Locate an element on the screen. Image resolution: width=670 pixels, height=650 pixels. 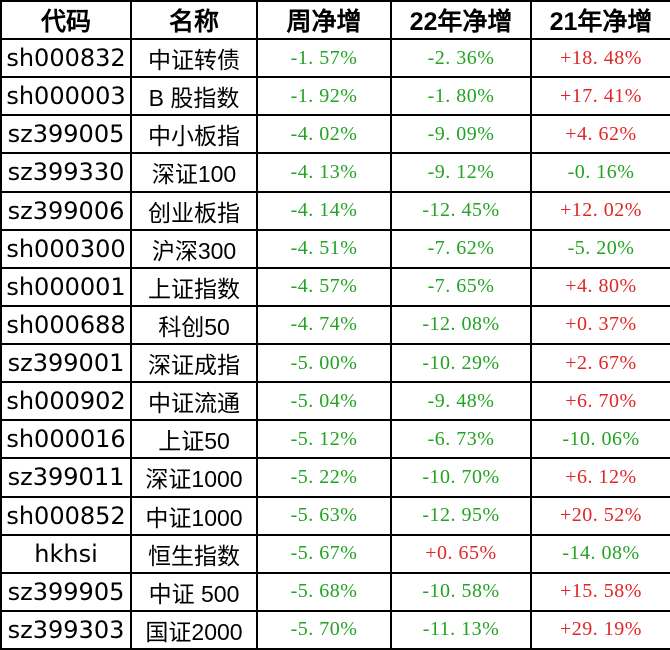
cell-index-code: sh000001 is located at coordinates (66, 286).